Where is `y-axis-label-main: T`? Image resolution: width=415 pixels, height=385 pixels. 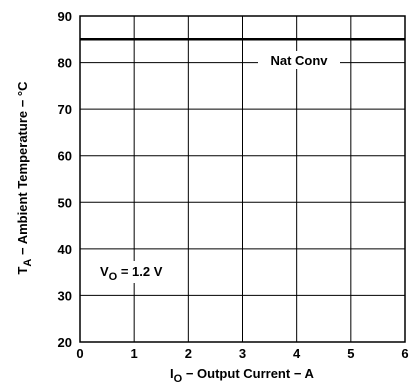 y-axis-label-main: T is located at coordinates (22, 271).